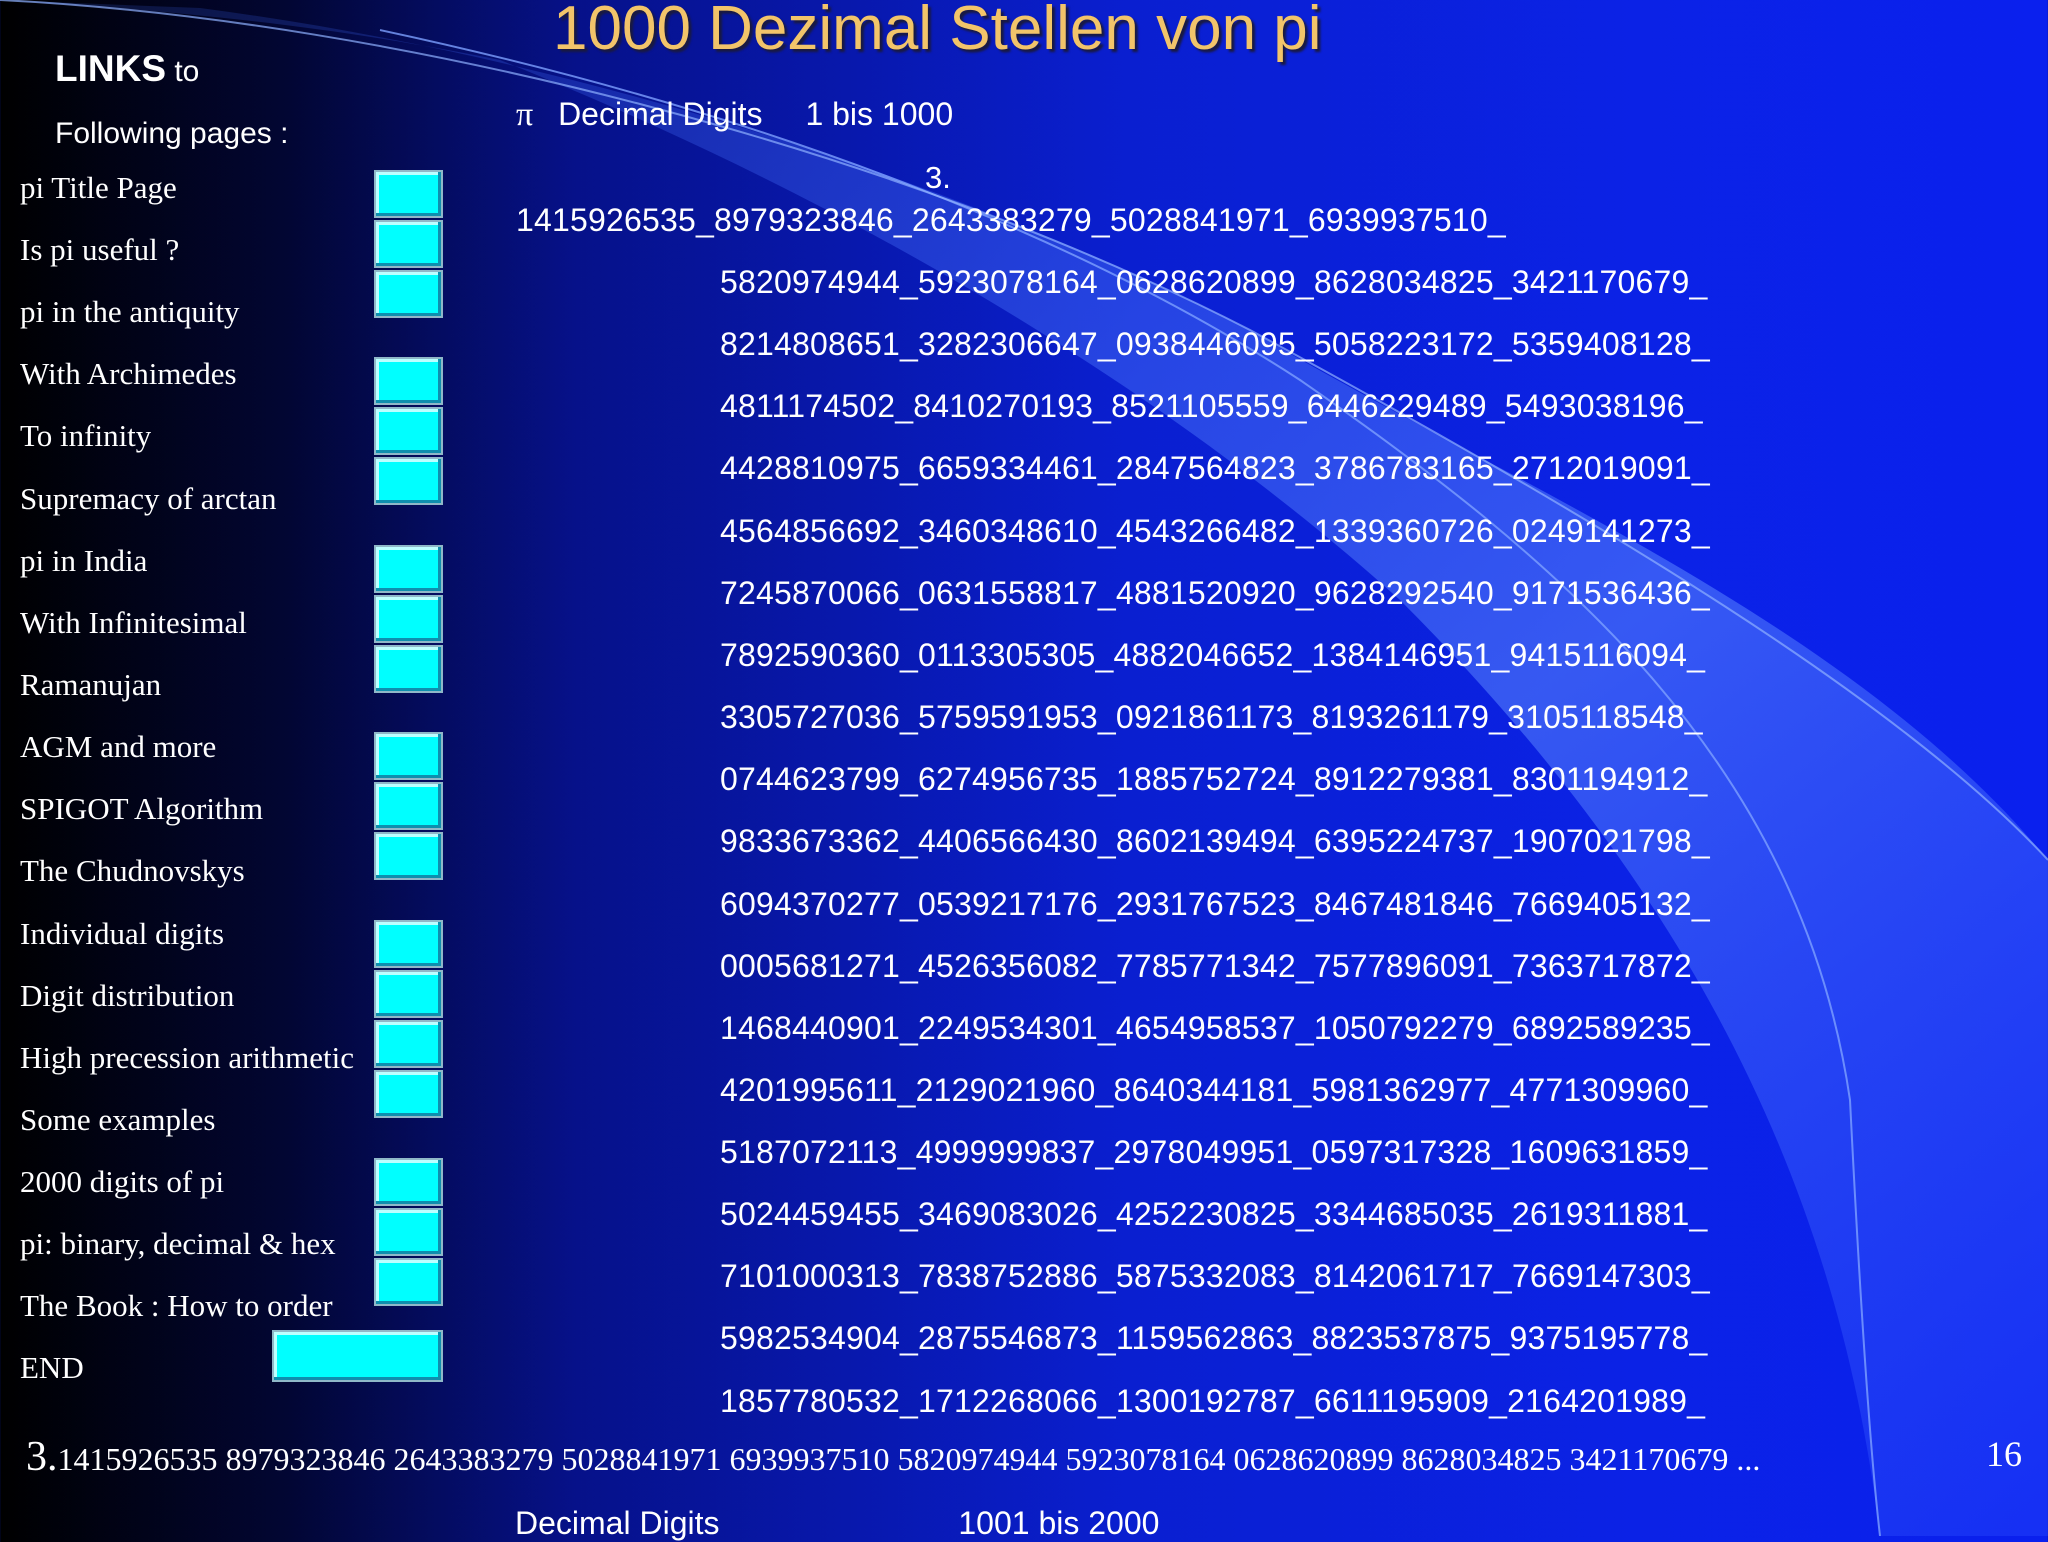  Describe the element at coordinates (187, 71) in the screenshot. I see `links-heading-rest: to` at that location.